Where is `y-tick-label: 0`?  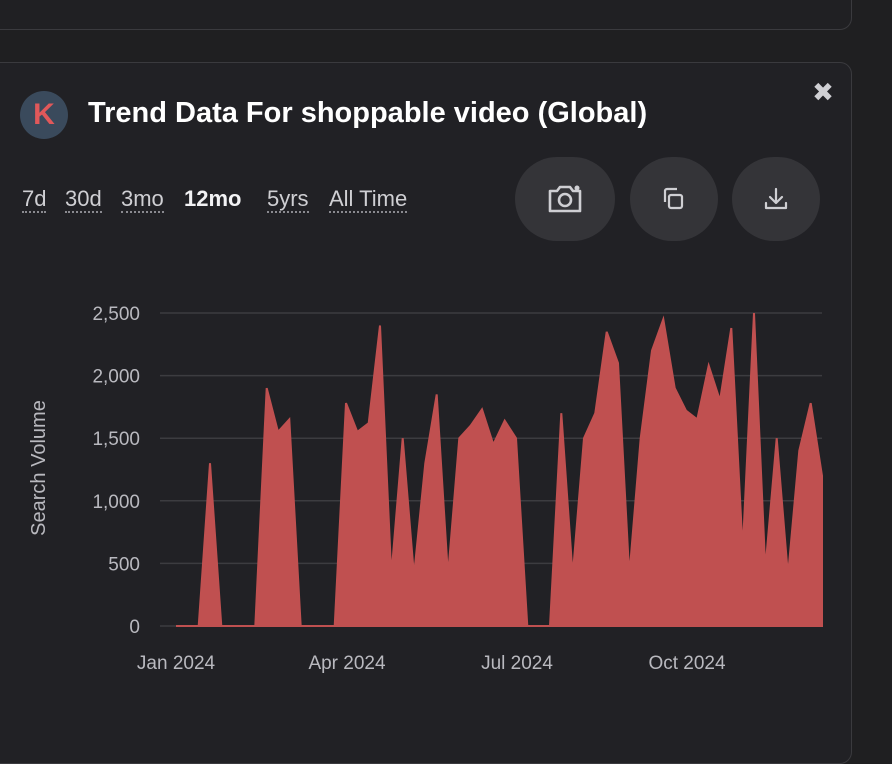
y-tick-label: 0 is located at coordinates (134, 627).